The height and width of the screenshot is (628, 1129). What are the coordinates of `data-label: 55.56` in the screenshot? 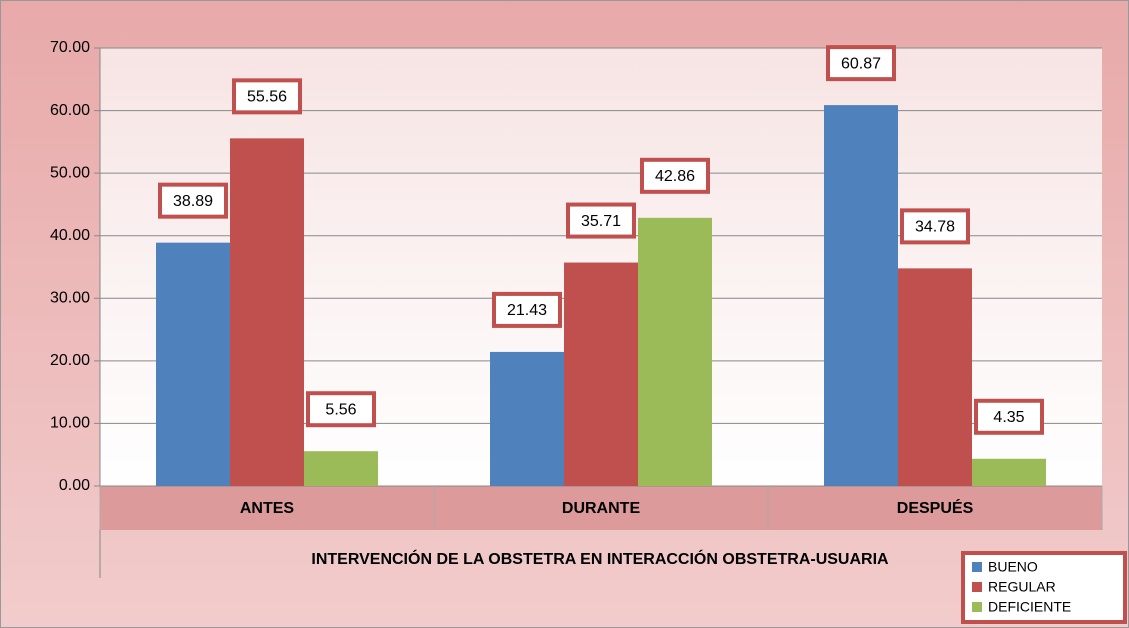 It's located at (267, 97).